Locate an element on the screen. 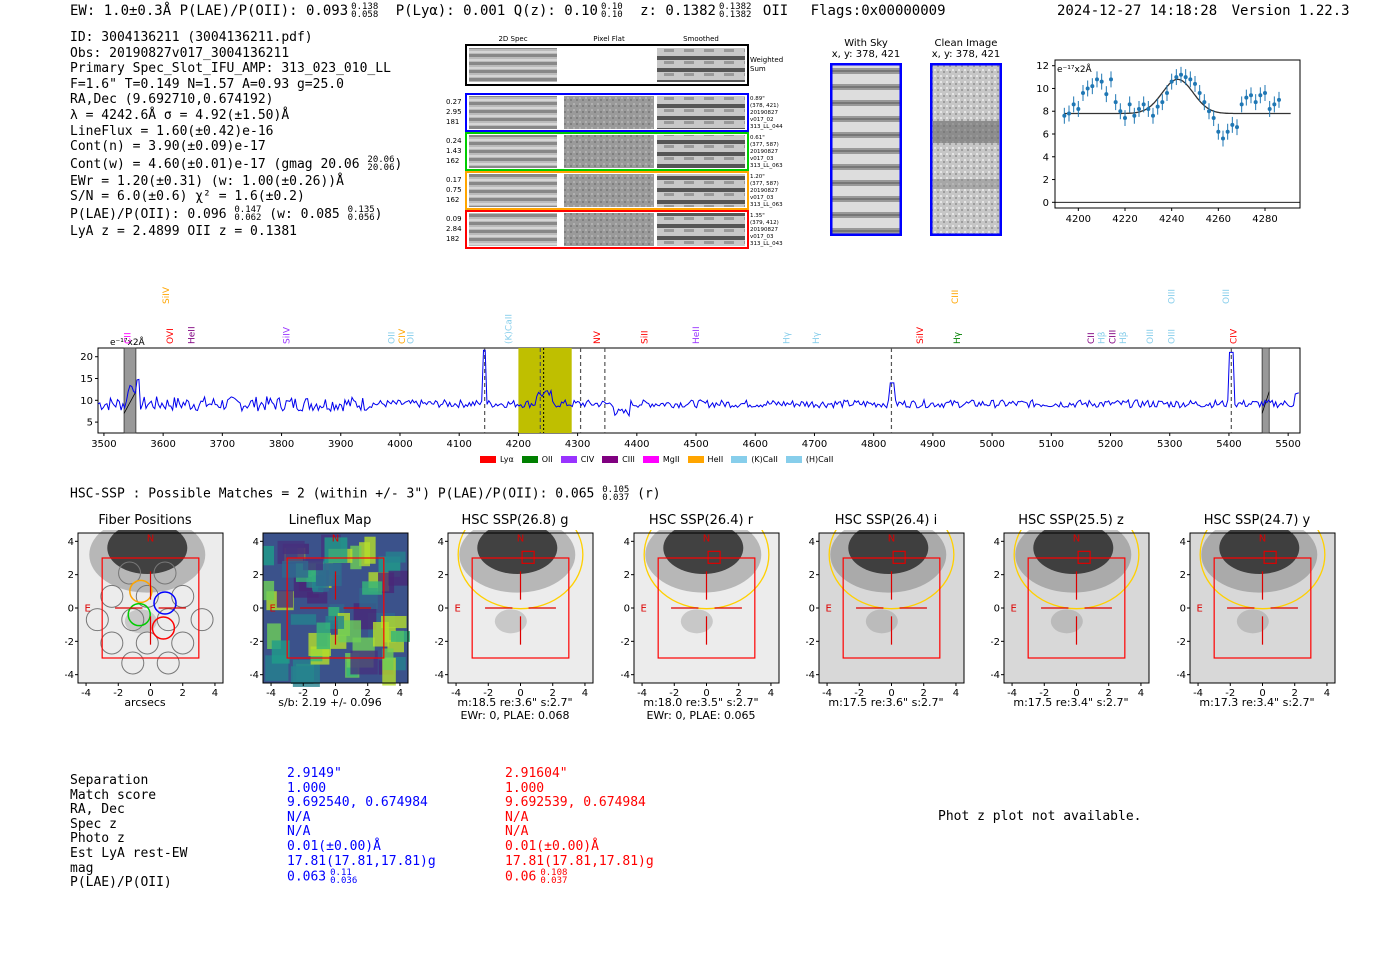  cutout-row-2dspec is located at coordinates (513, 190).